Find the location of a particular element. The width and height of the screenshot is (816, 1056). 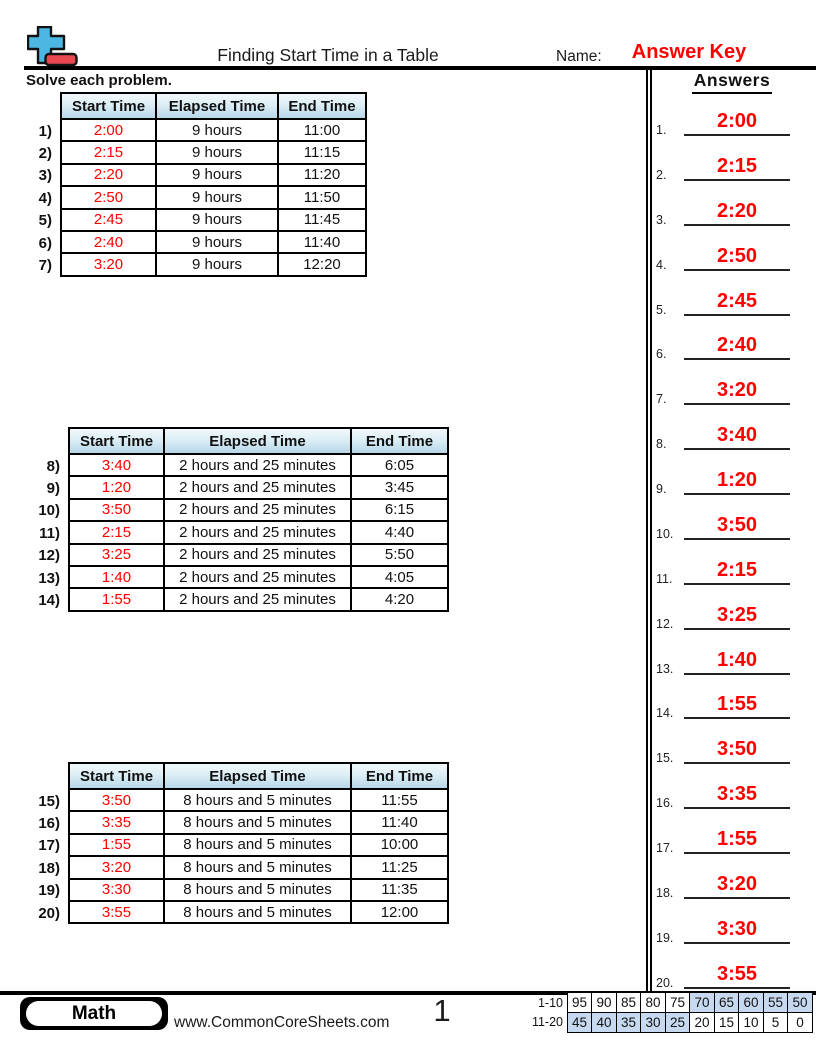

answer-item: 18. 3:20 is located at coordinates (732, 879).